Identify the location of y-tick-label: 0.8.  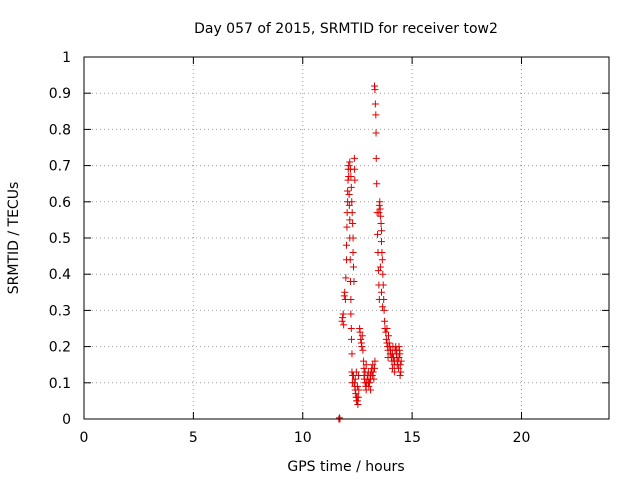
(60, 130).